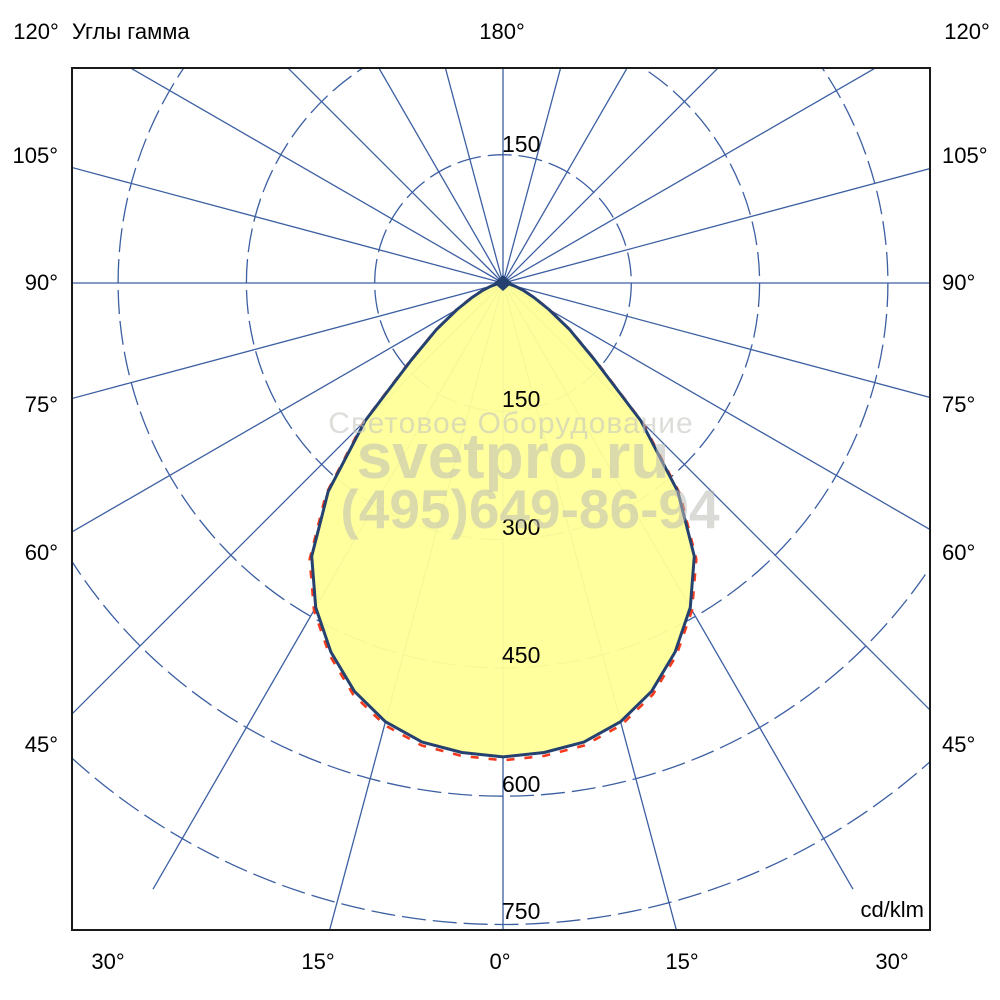 This screenshot has height=1000, width=1000. Describe the element at coordinates (965, 155) in the screenshot. I see `angle-label-right-105: 105°` at that location.